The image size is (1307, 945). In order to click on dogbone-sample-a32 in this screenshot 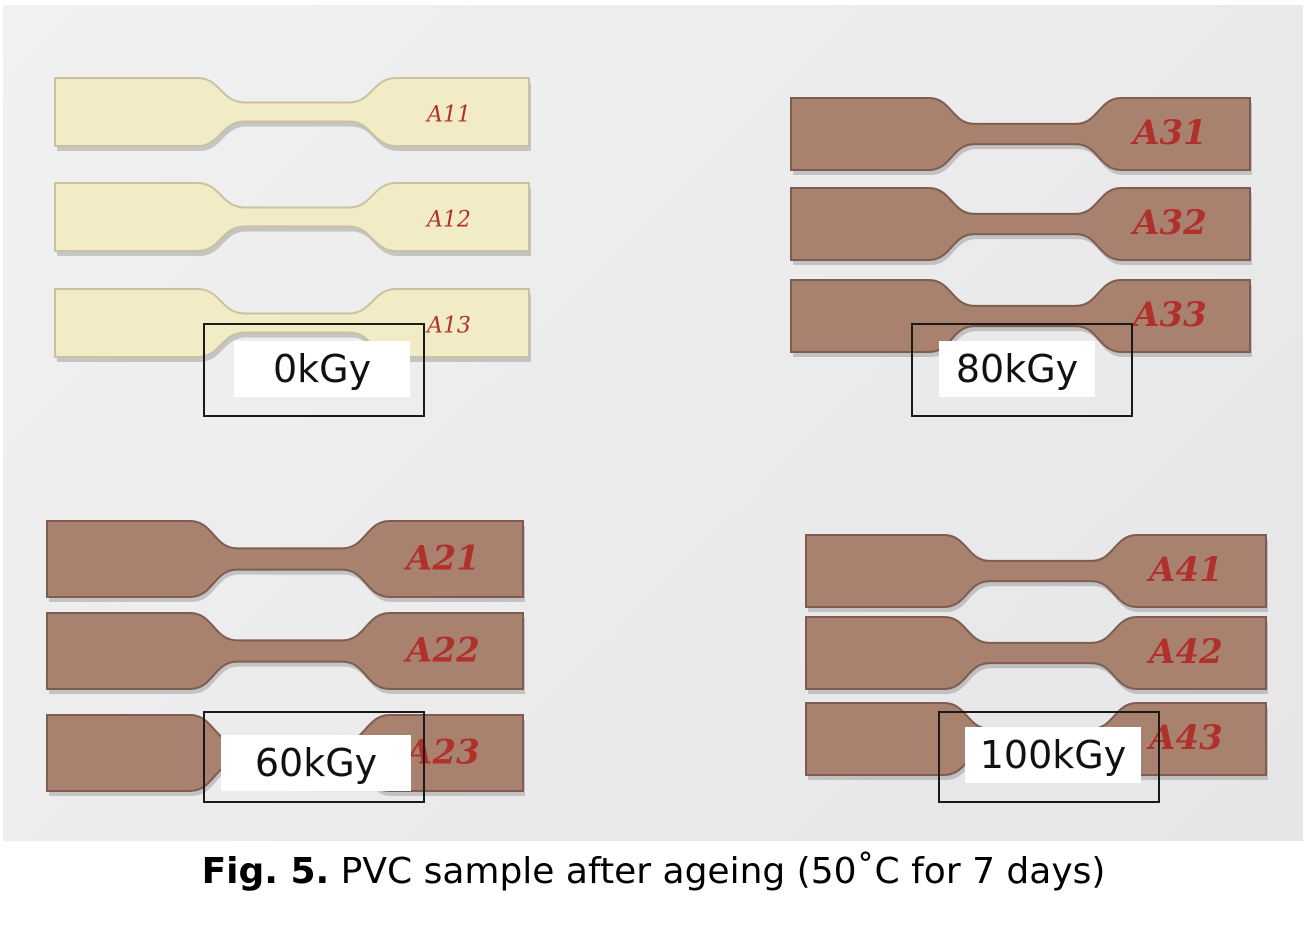, I will do `click(1020, 224)`.